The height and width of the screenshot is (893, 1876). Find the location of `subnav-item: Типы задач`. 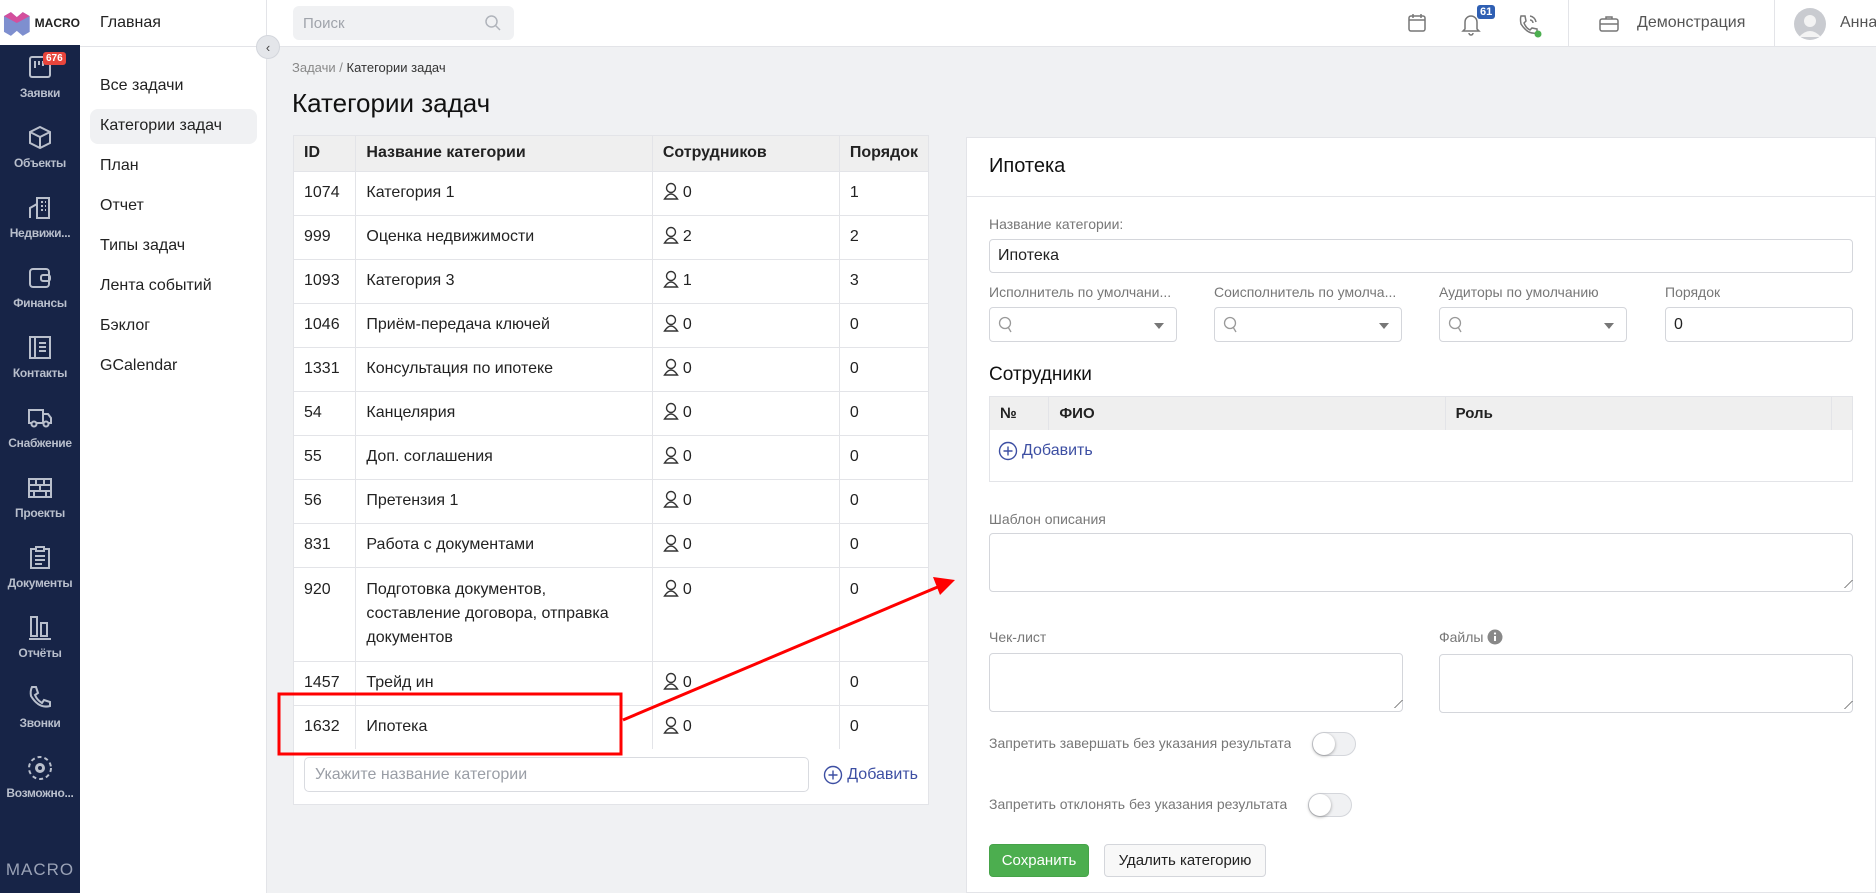

subnav-item: Типы задач is located at coordinates (143, 245).